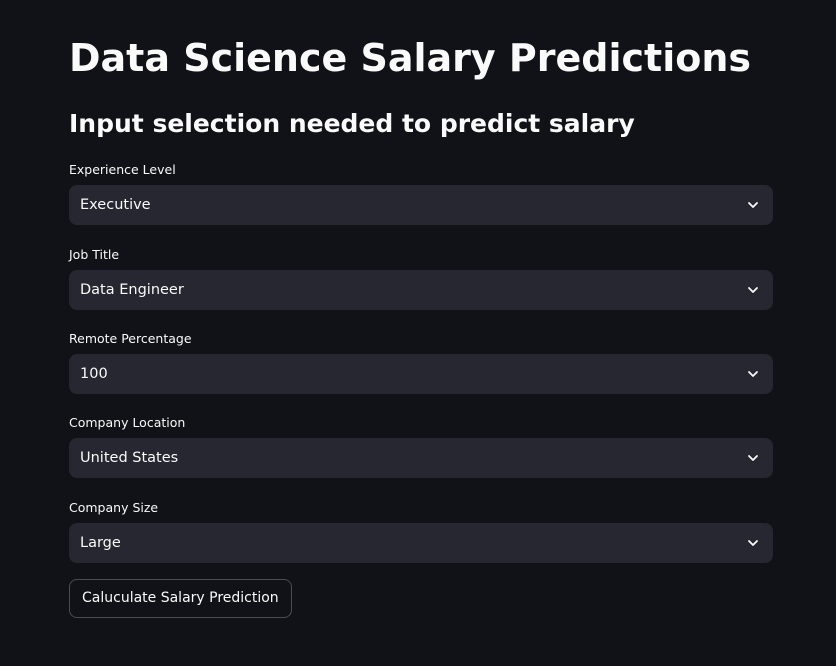 This screenshot has width=836, height=666. I want to click on remote-percentage-field: Remote Percentage 100, so click(421, 362).